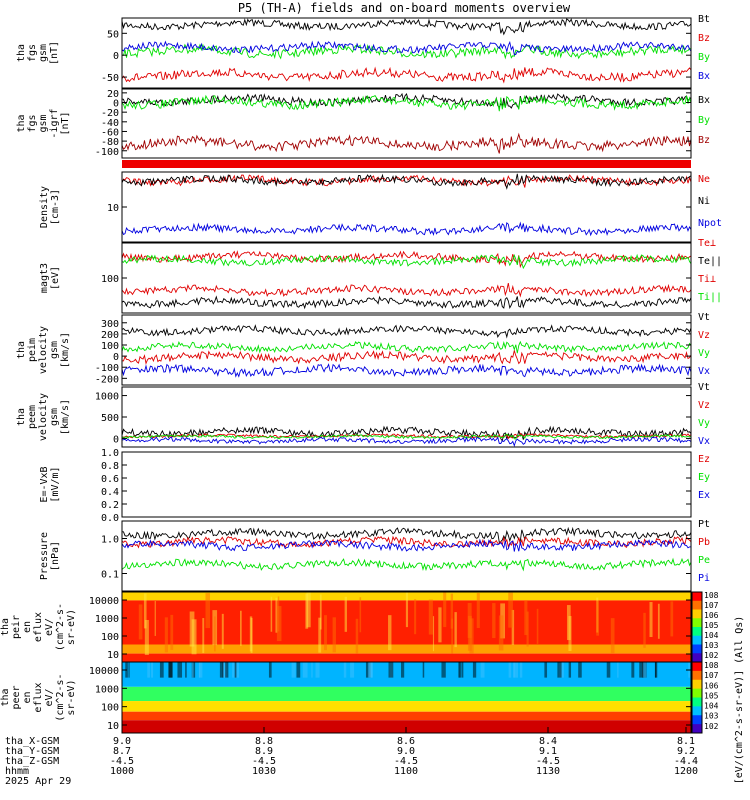 The image size is (750, 800). I want to click on x-row-value: -4.4, so click(686, 761).